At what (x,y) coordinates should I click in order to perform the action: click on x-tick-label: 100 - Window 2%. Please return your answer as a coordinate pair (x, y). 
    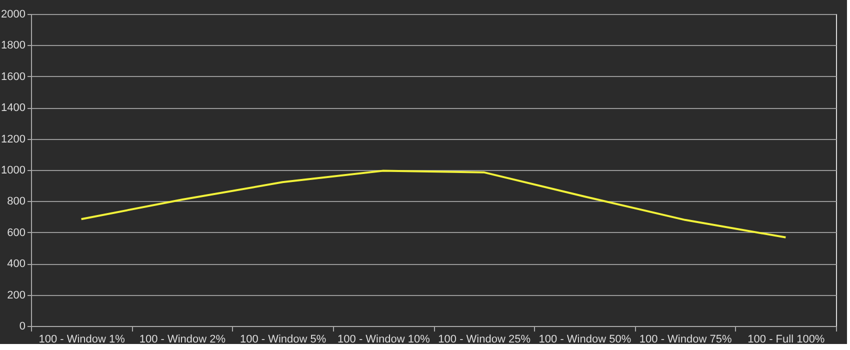
    Looking at the image, I should click on (182, 340).